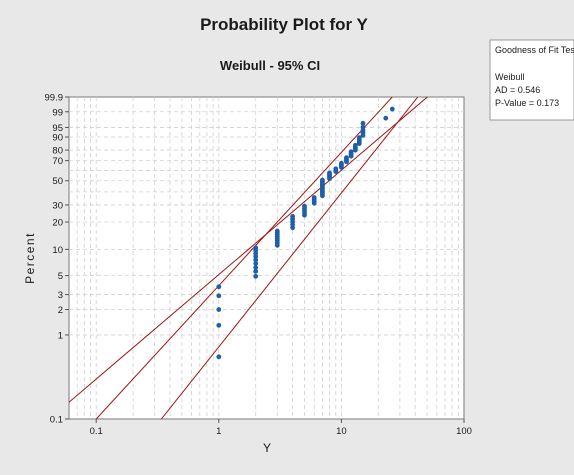 The width and height of the screenshot is (574, 475). Describe the element at coordinates (267, 448) in the screenshot. I see `x-axis-label: Y` at that location.